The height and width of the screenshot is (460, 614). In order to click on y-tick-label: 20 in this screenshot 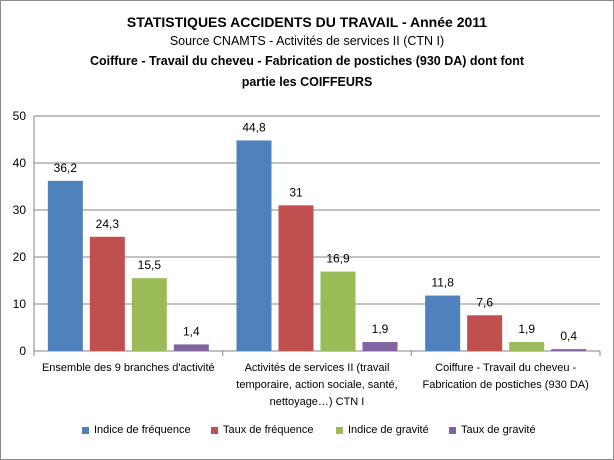, I will do `click(20, 257)`.